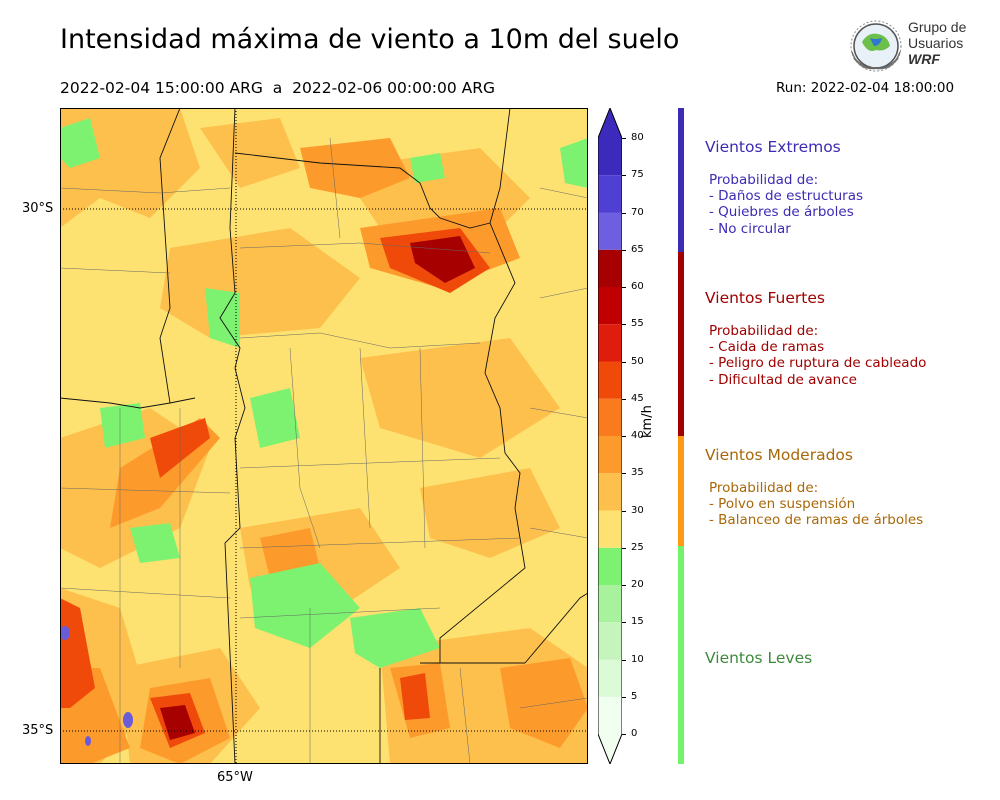  What do you see at coordinates (750, 228) in the screenshot?
I see `legend-item: - No circular` at bounding box center [750, 228].